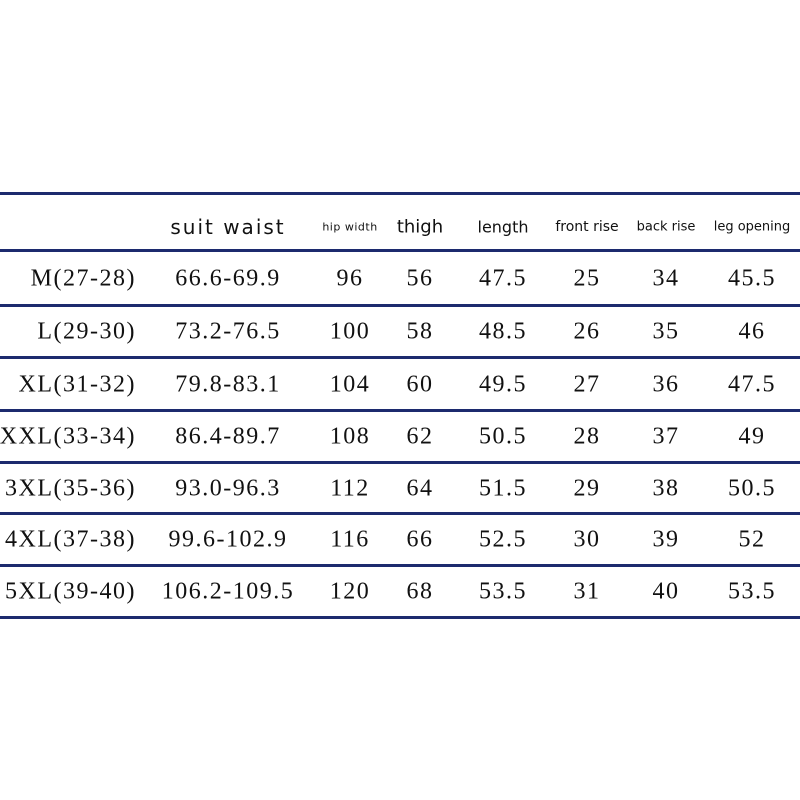 The height and width of the screenshot is (800, 800). I want to click on column-header: thigh, so click(420, 227).